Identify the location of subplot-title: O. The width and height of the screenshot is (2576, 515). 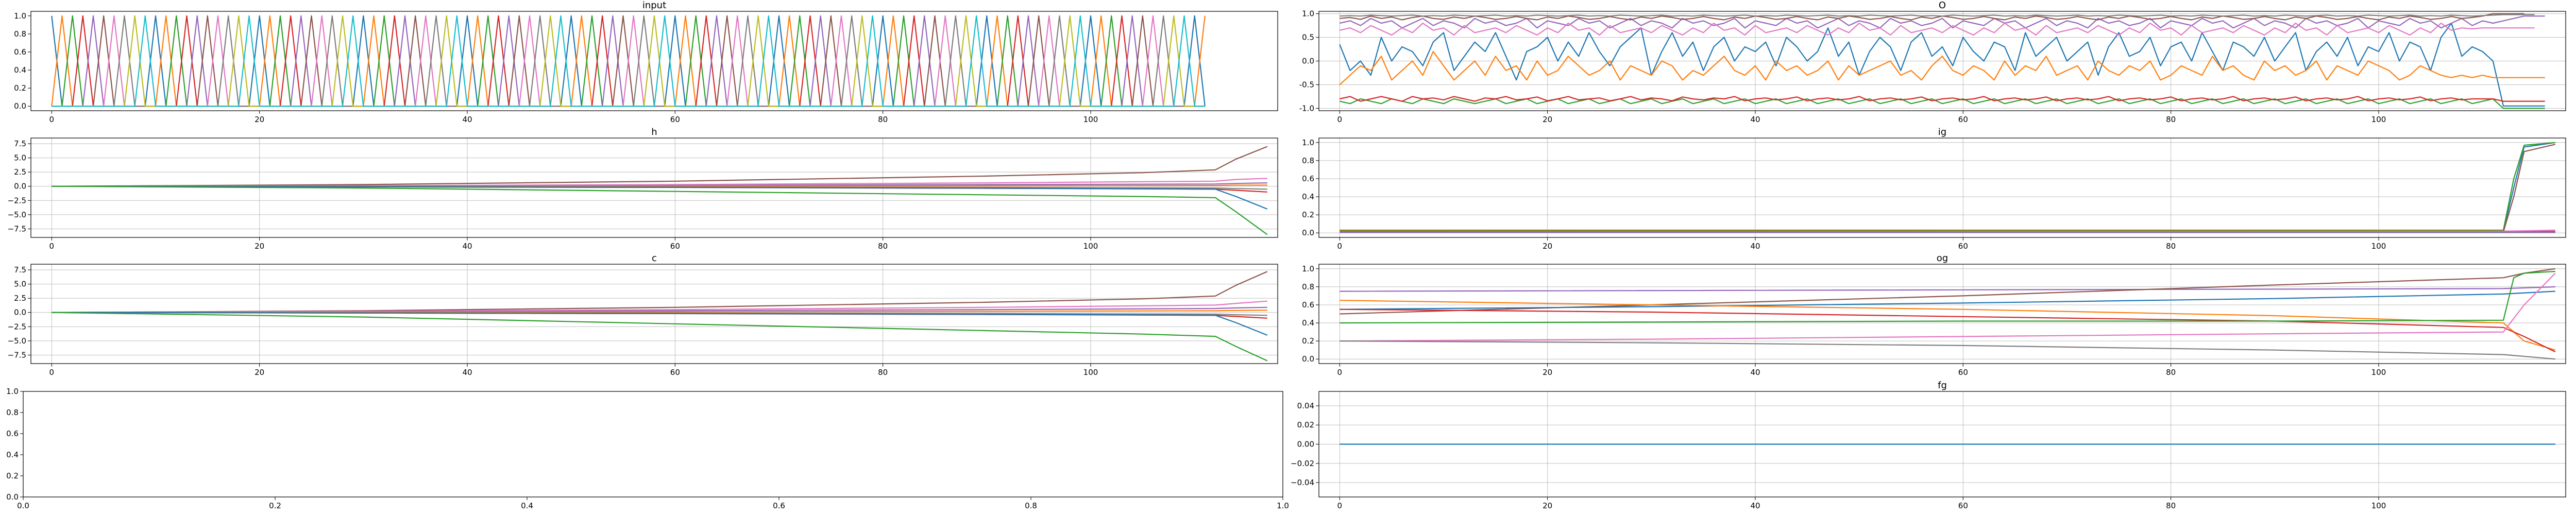
(1942, 6).